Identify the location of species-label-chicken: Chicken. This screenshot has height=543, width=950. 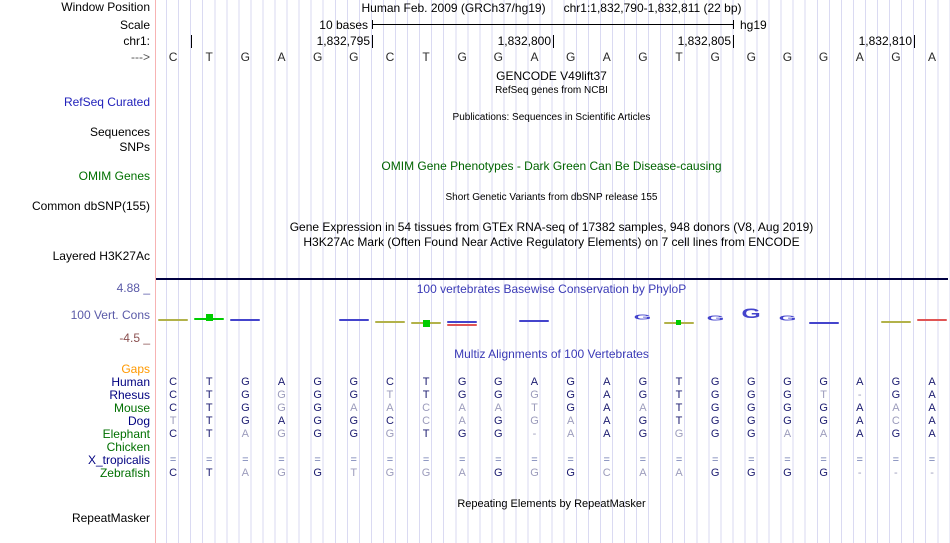
(128, 447).